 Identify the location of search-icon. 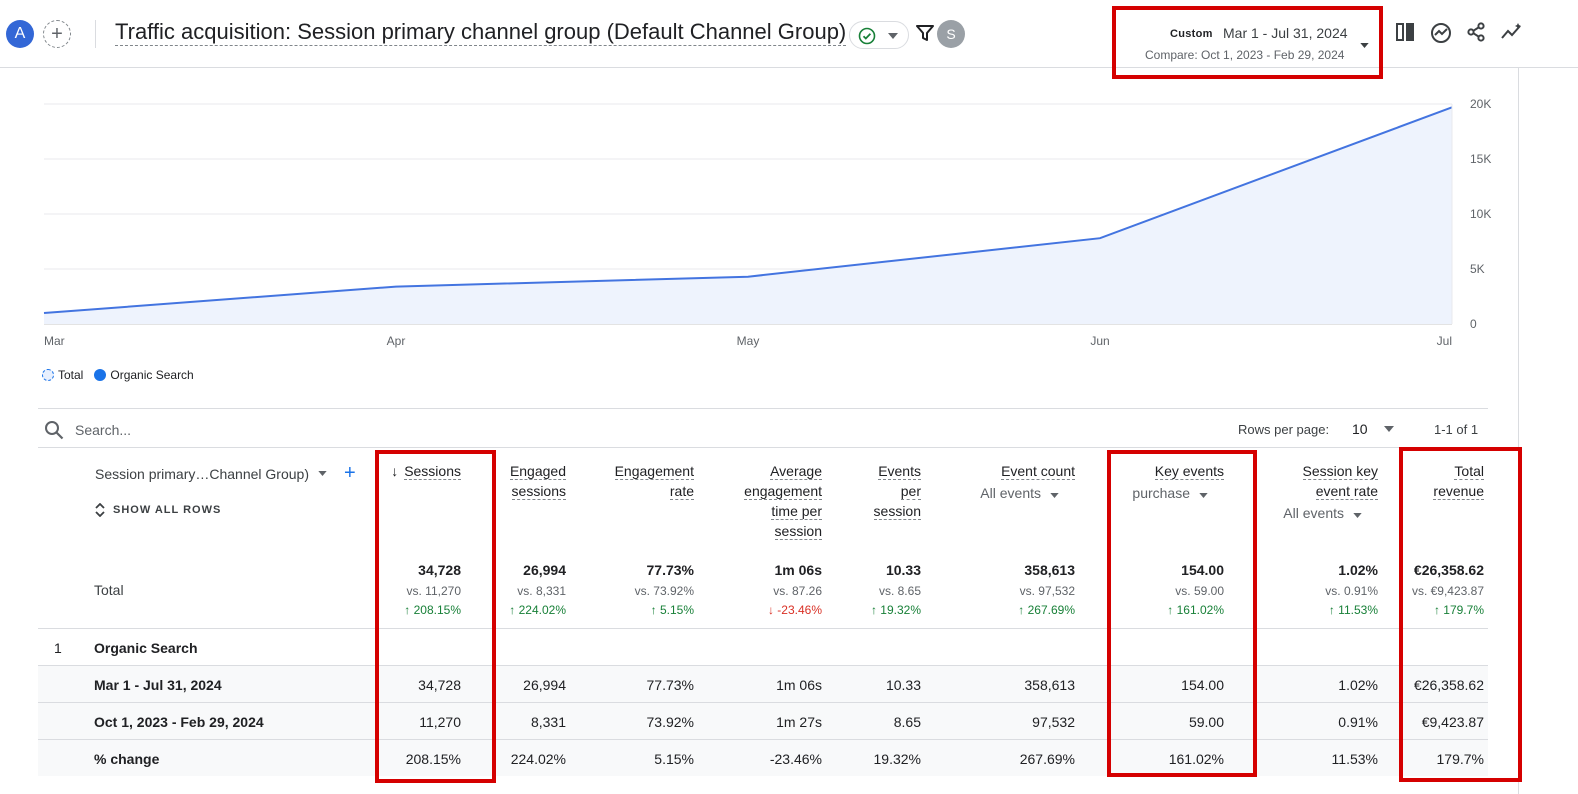
(54, 430).